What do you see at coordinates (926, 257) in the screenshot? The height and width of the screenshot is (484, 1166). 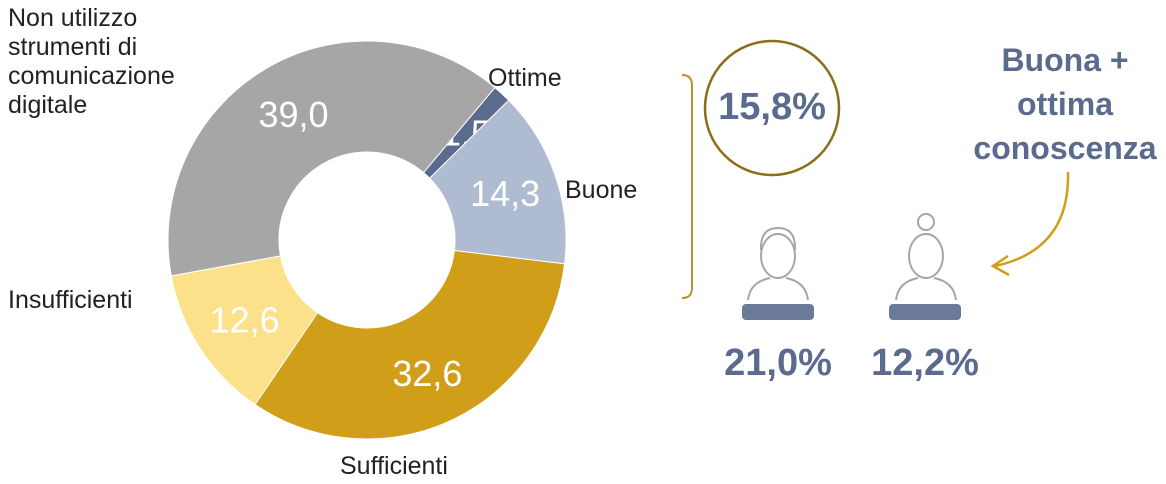 I see `woman-icon` at bounding box center [926, 257].